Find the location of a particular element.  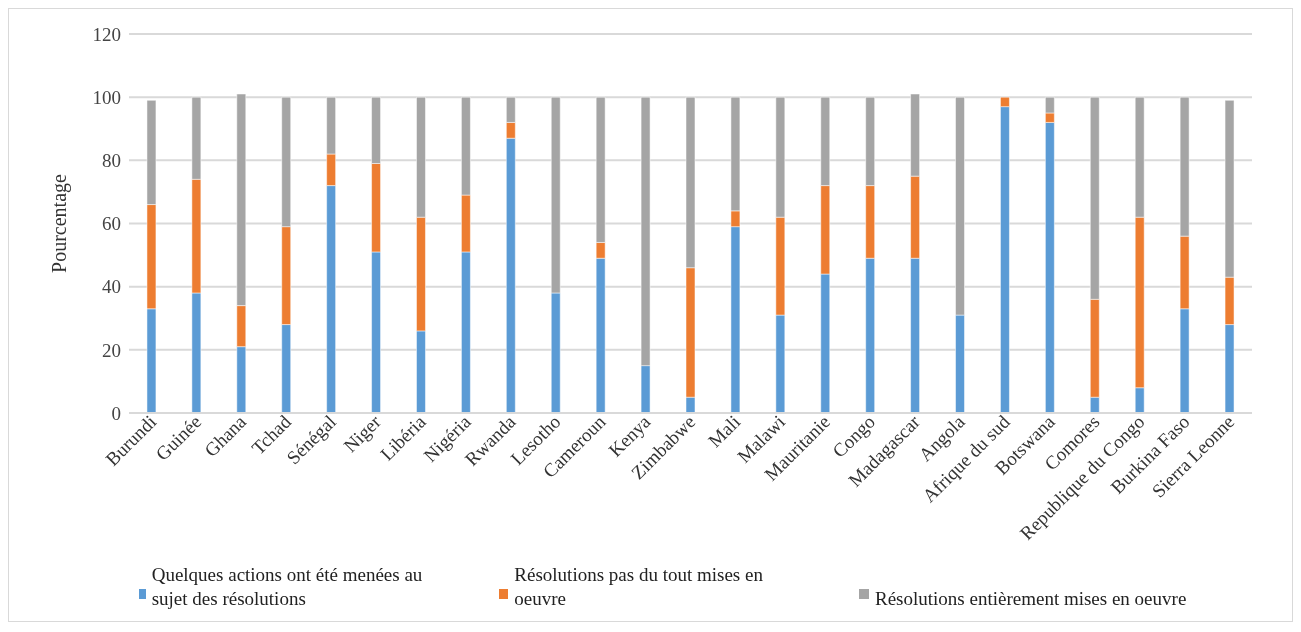

legend-label: Quelques actions ont été menées au sujet des résolutions is located at coordinates (287, 587).